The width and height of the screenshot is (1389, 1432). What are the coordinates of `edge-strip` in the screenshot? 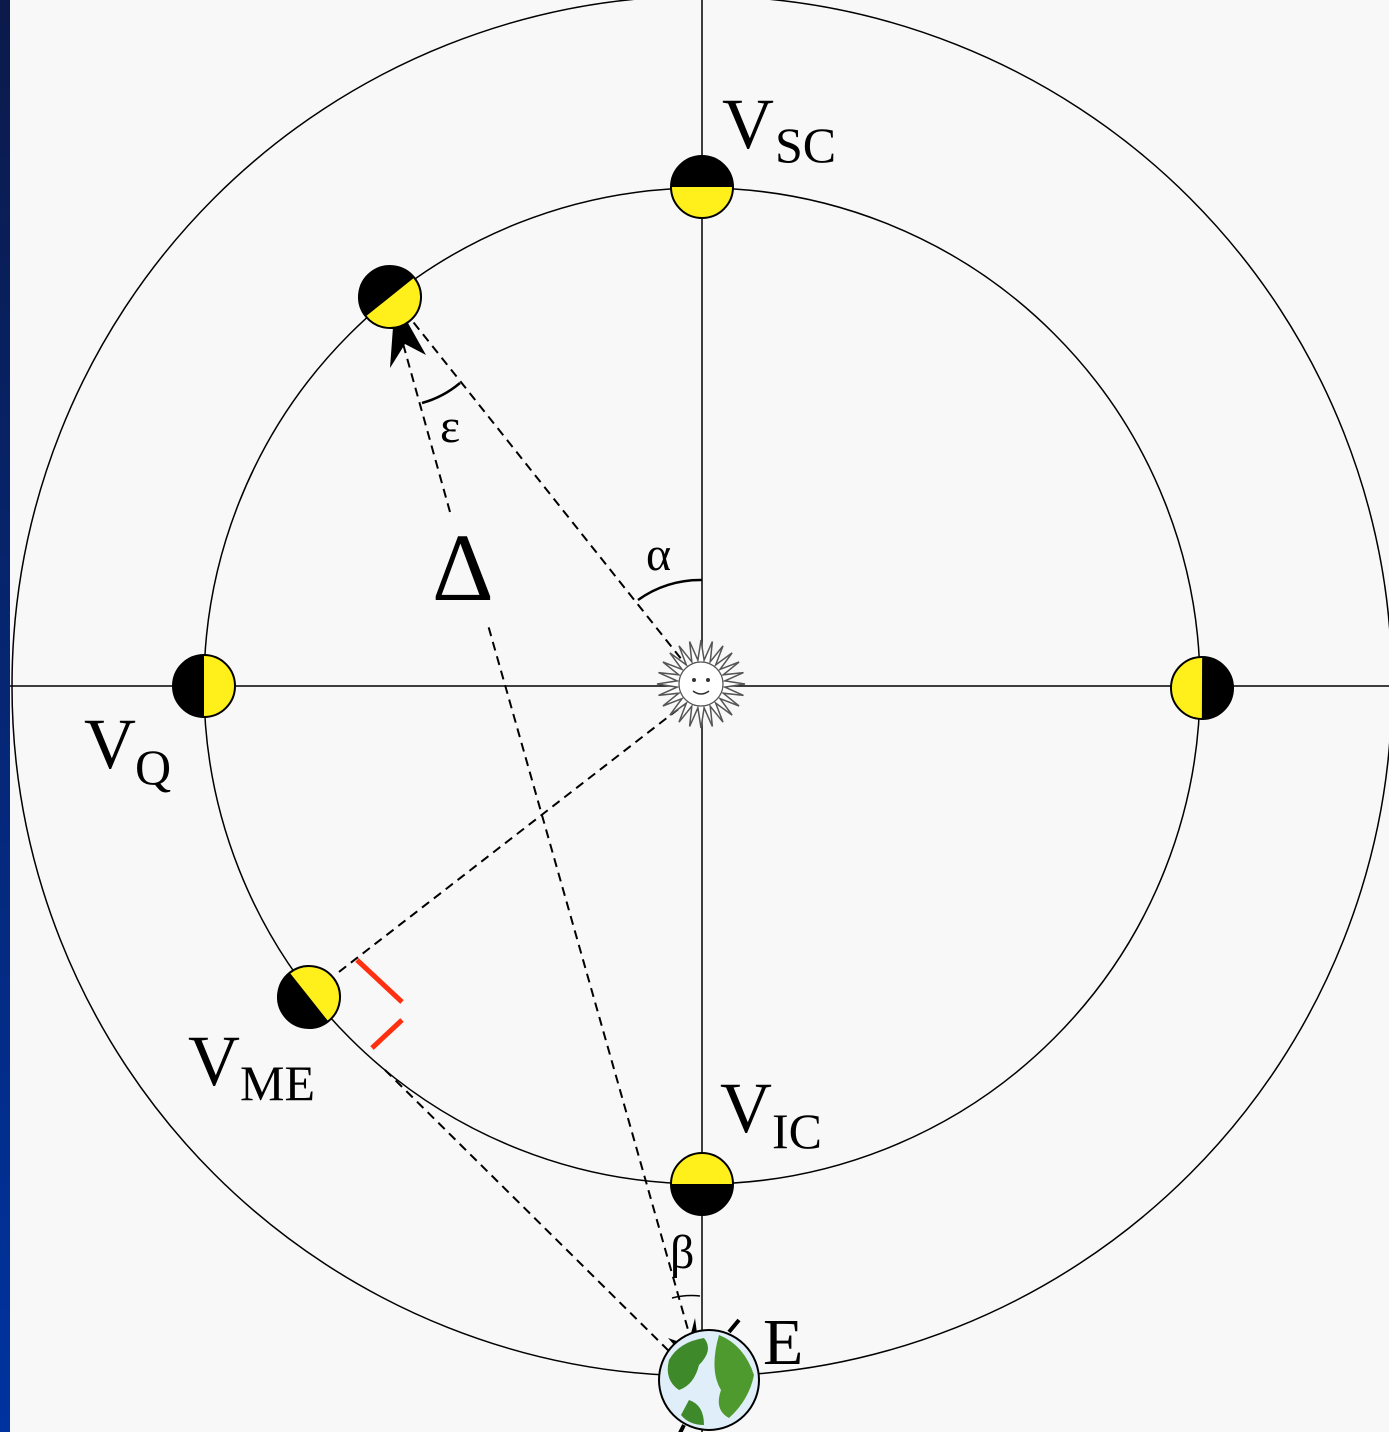 It's located at (5, 716).